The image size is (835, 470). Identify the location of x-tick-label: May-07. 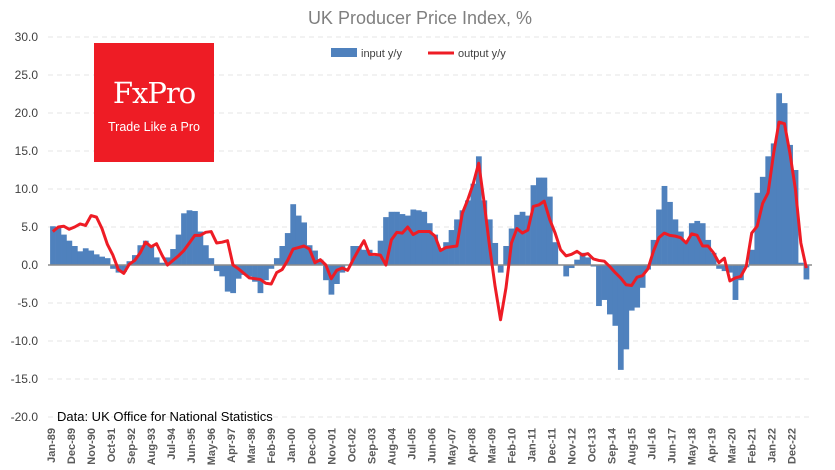
(452, 446).